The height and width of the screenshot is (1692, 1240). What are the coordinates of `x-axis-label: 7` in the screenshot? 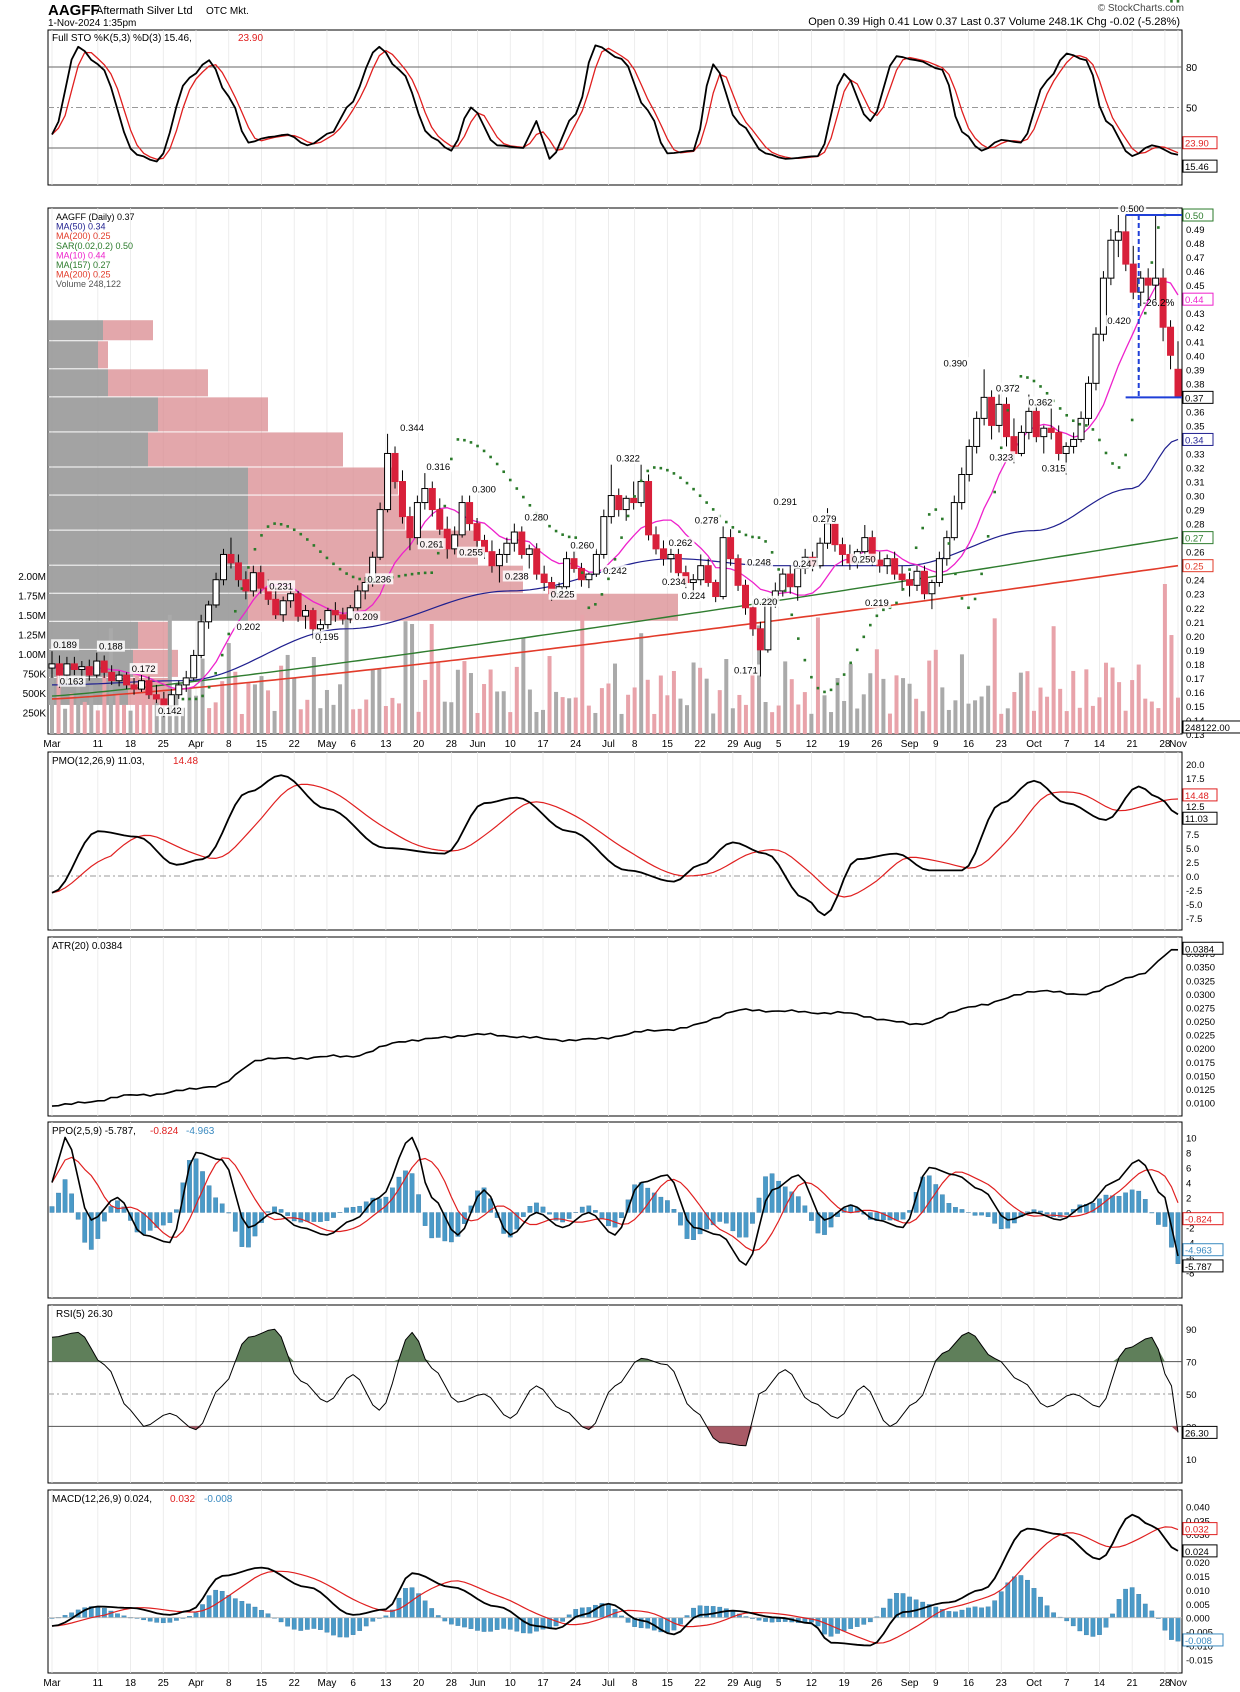 It's located at (1067, 744).